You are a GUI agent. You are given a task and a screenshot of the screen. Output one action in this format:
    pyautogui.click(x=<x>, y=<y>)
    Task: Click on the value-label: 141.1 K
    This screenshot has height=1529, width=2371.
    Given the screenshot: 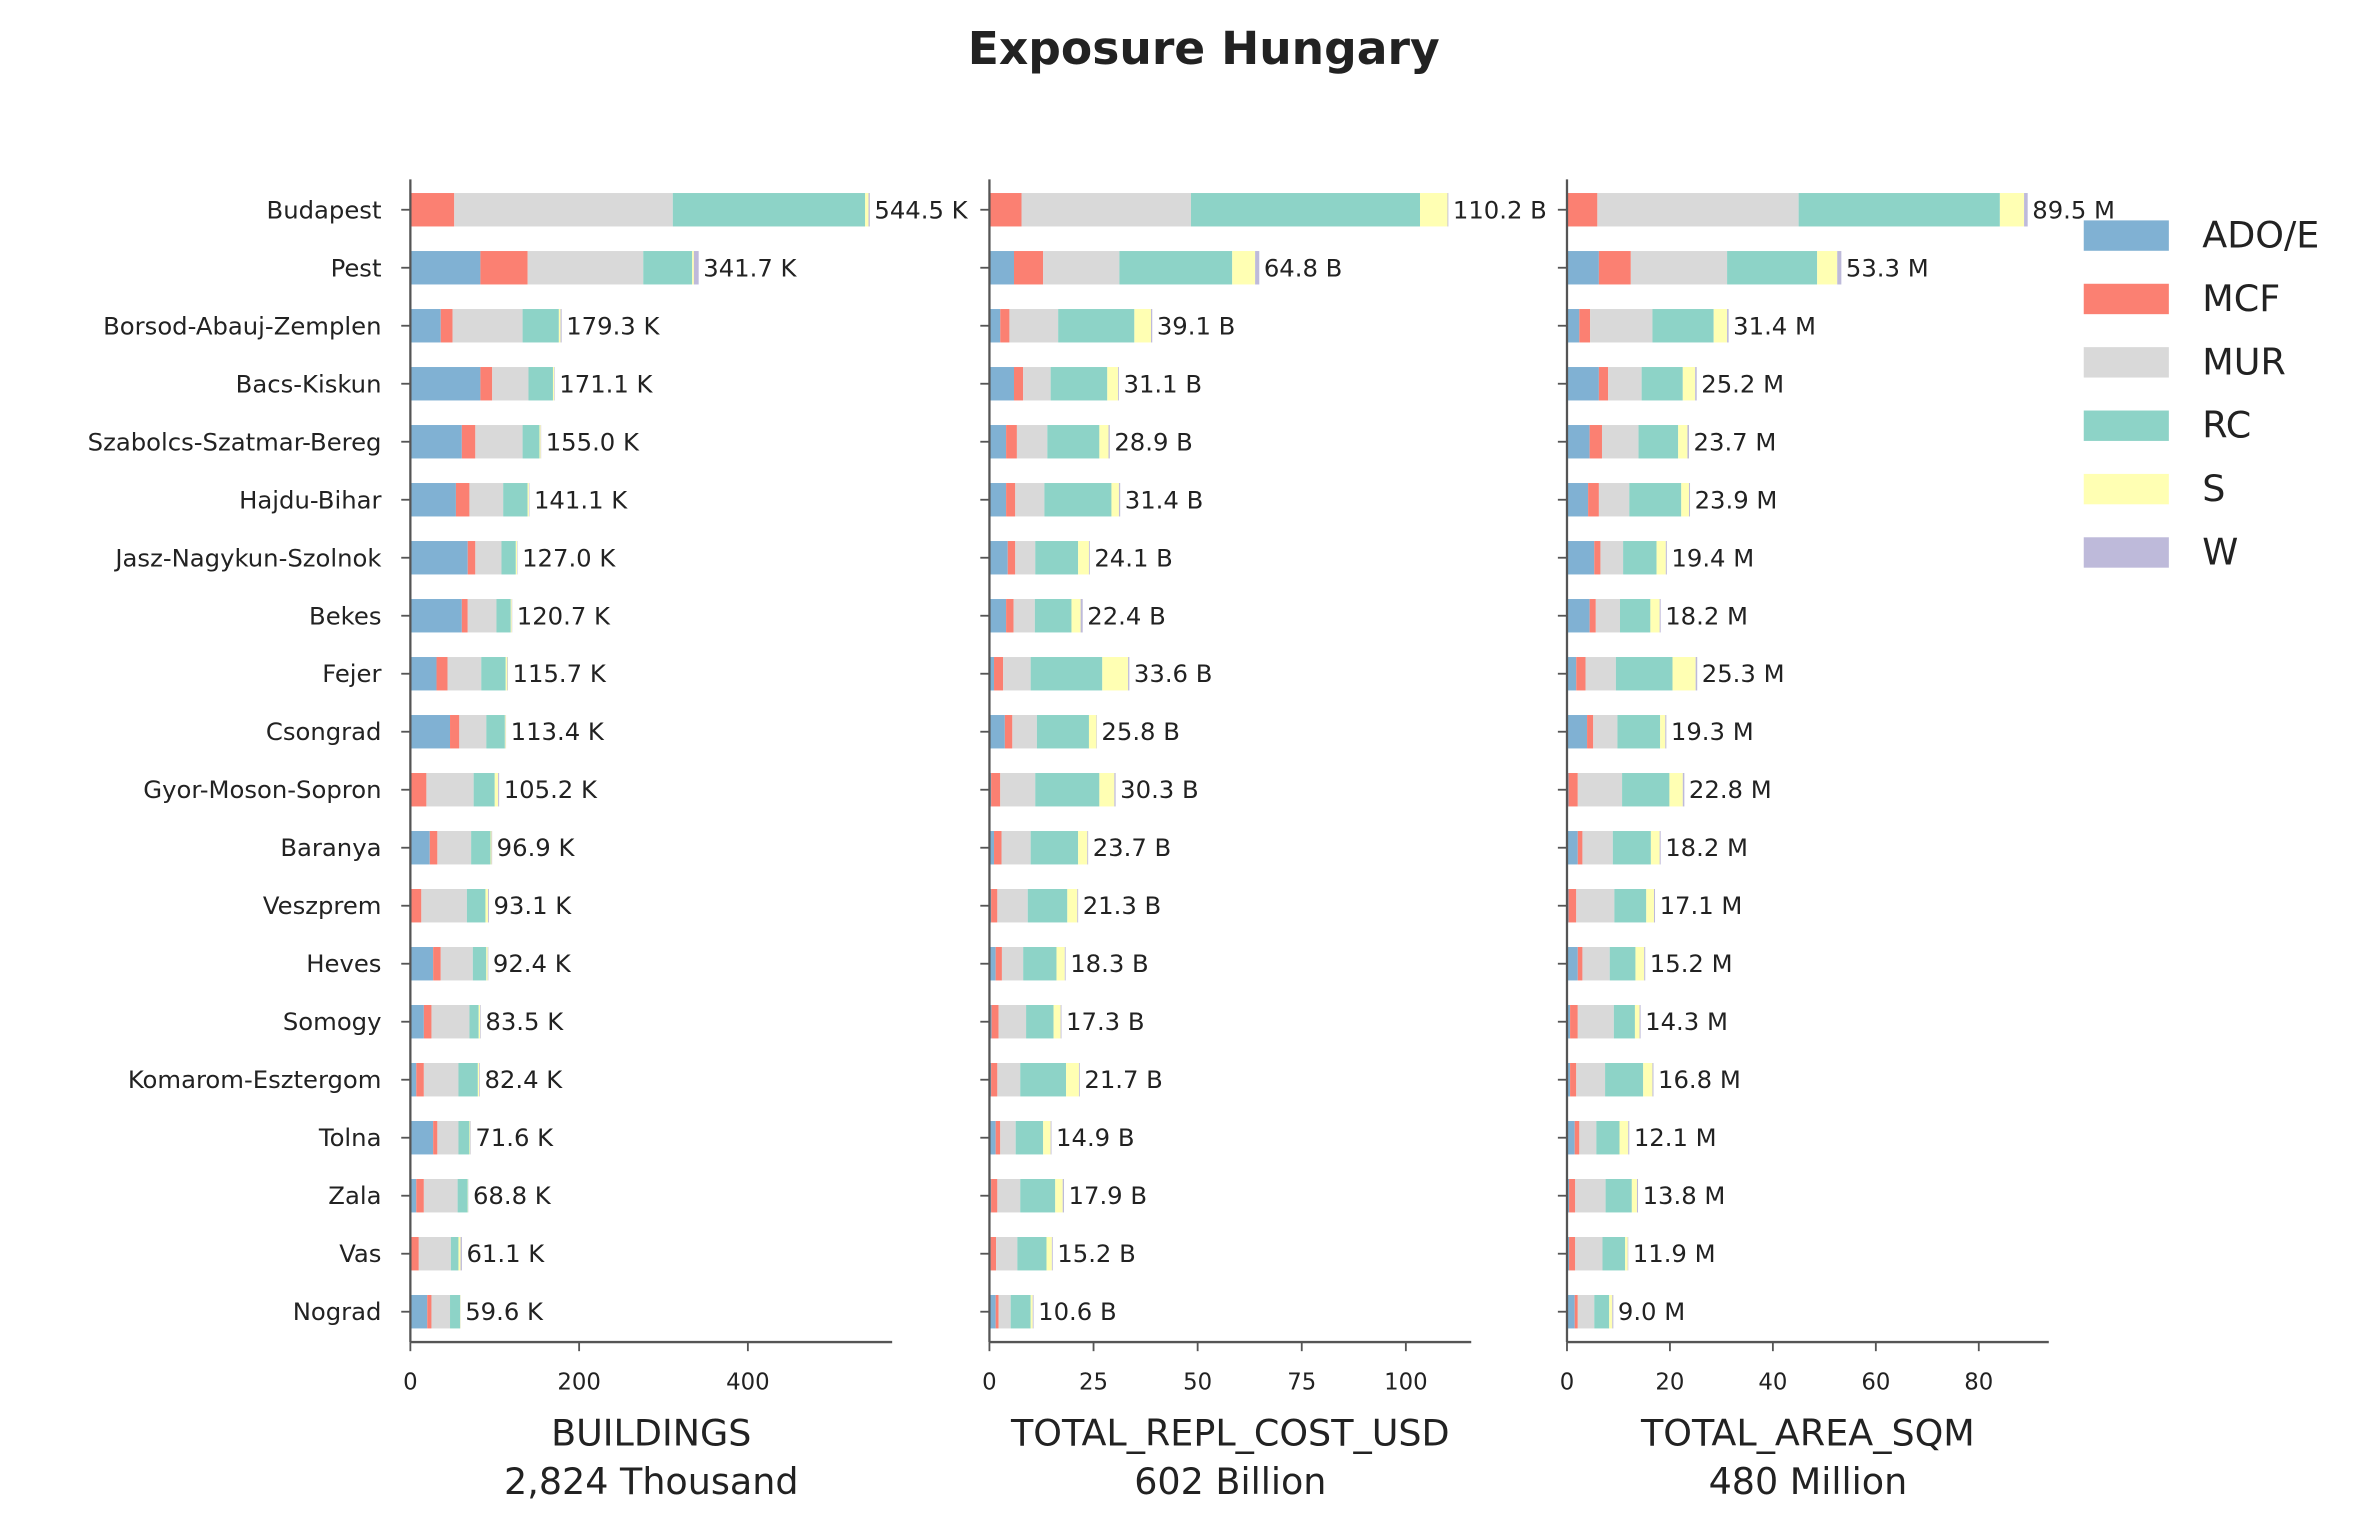 What is the action you would take?
    pyautogui.click(x=581, y=499)
    